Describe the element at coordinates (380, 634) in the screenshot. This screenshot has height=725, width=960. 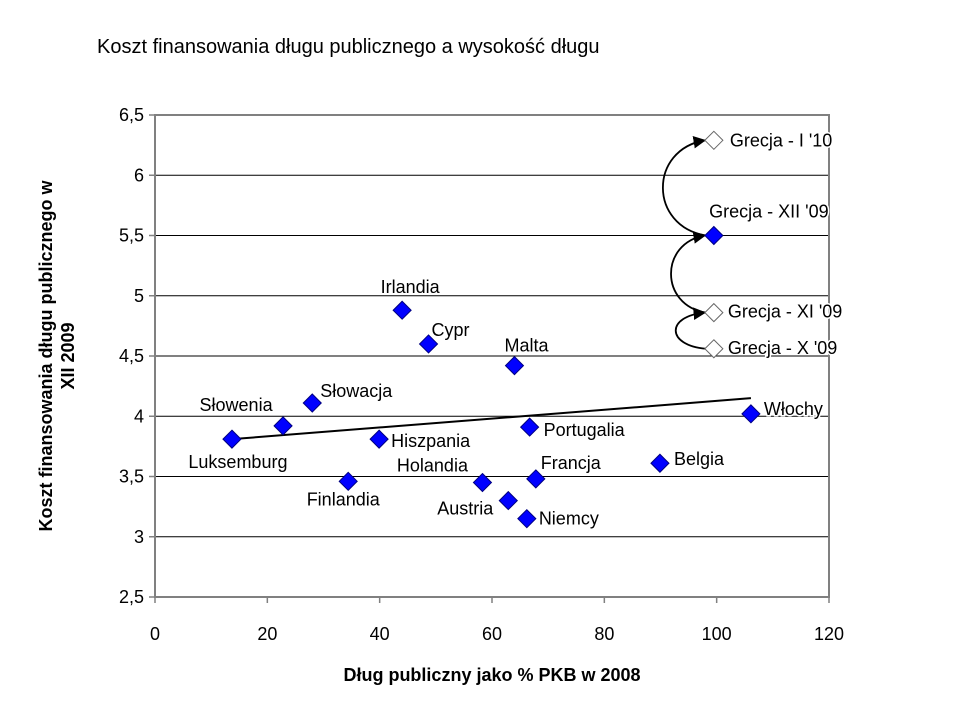
I see `x-tick-label: 40` at that location.